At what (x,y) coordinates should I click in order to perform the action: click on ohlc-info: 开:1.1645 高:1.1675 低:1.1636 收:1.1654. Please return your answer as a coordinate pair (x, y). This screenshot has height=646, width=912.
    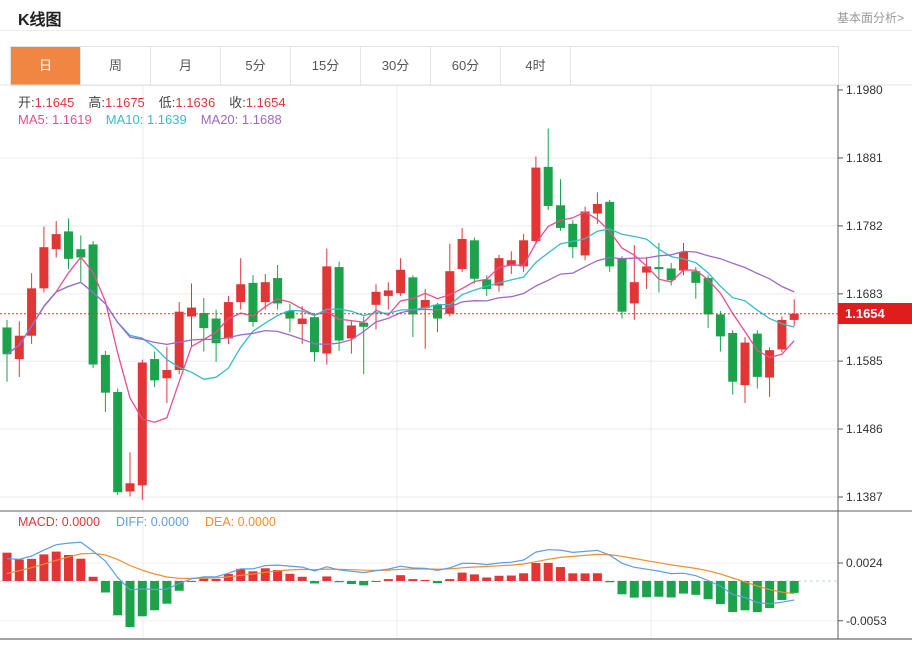
    Looking at the image, I should click on (159, 101).